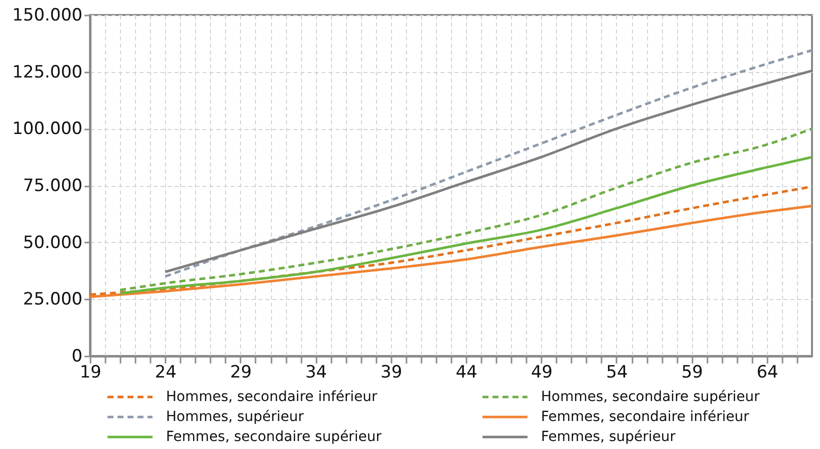 The image size is (820, 449). Describe the element at coordinates (52, 300) in the screenshot. I see `y-tick-label: 25.000` at that location.